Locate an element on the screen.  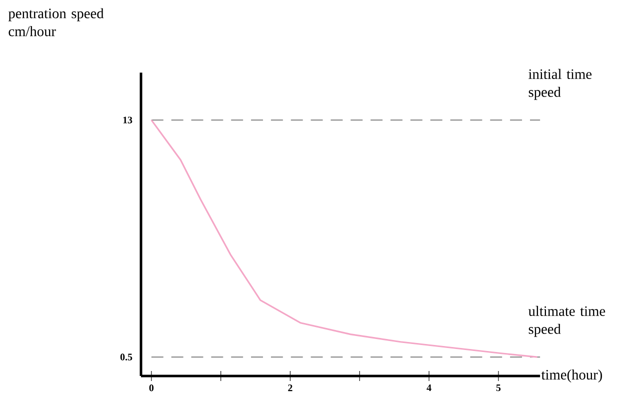
x-tick-label: 4 is located at coordinates (429, 388).